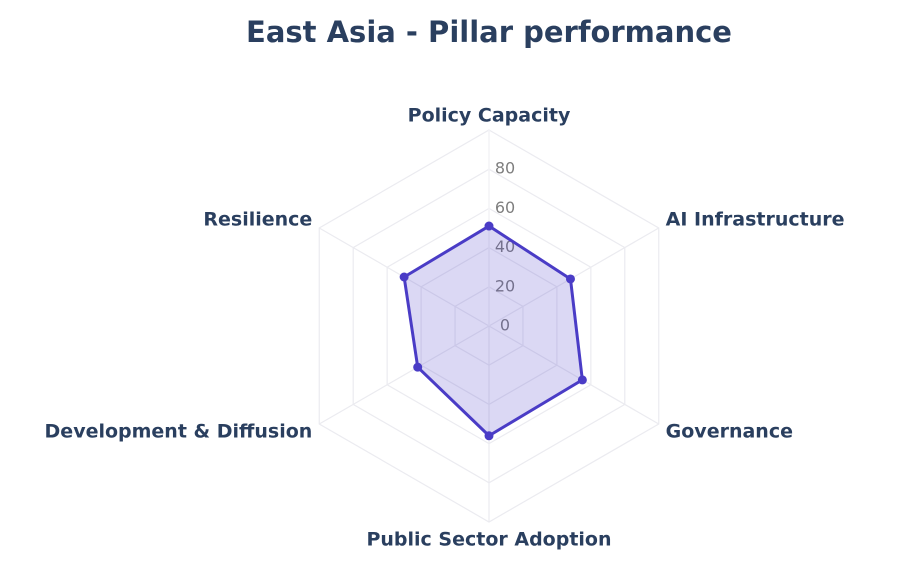  I want to click on category-label: Resilience, so click(257, 220).